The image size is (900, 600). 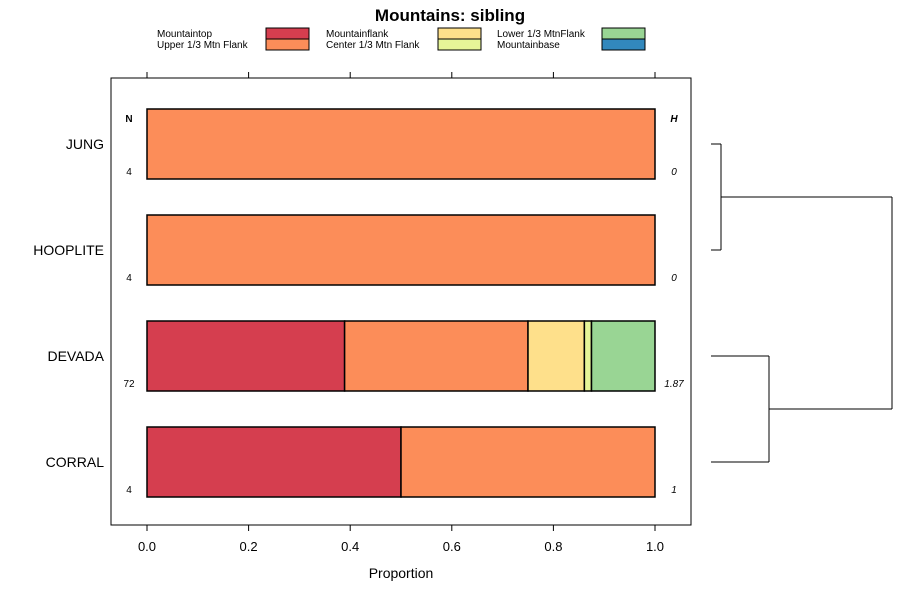 What do you see at coordinates (75, 462) in the screenshot?
I see `category-label: CORRAL` at bounding box center [75, 462].